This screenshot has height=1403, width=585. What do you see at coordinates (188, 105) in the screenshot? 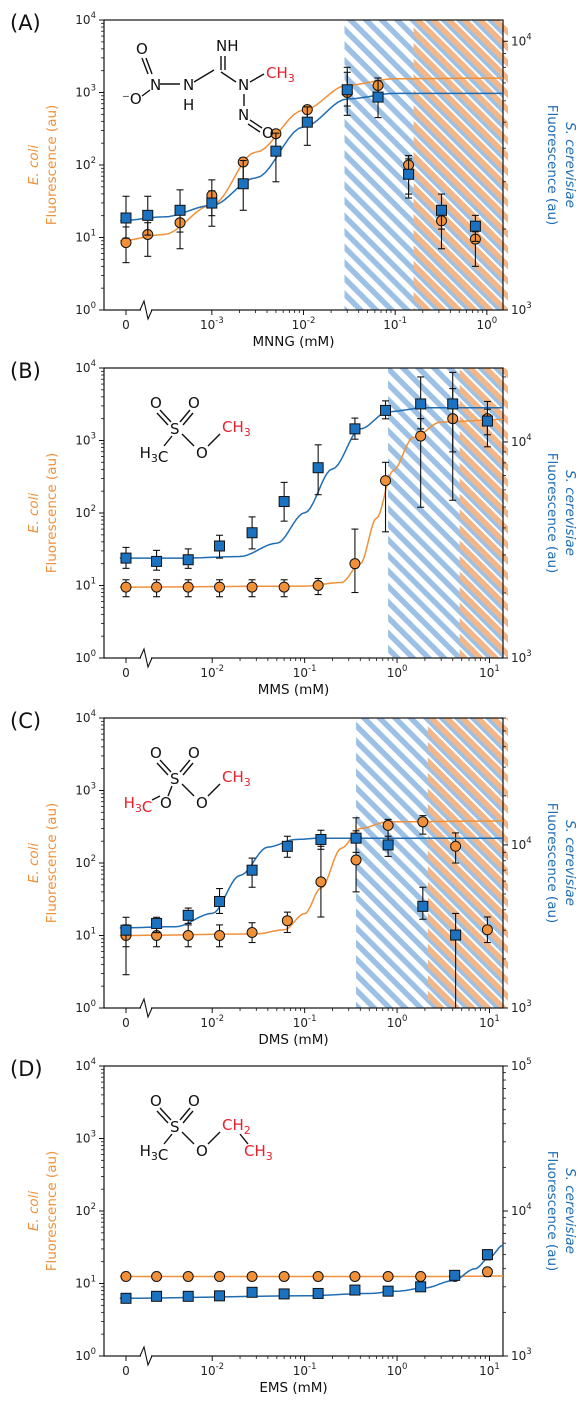
I see `atom-label: H` at bounding box center [188, 105].